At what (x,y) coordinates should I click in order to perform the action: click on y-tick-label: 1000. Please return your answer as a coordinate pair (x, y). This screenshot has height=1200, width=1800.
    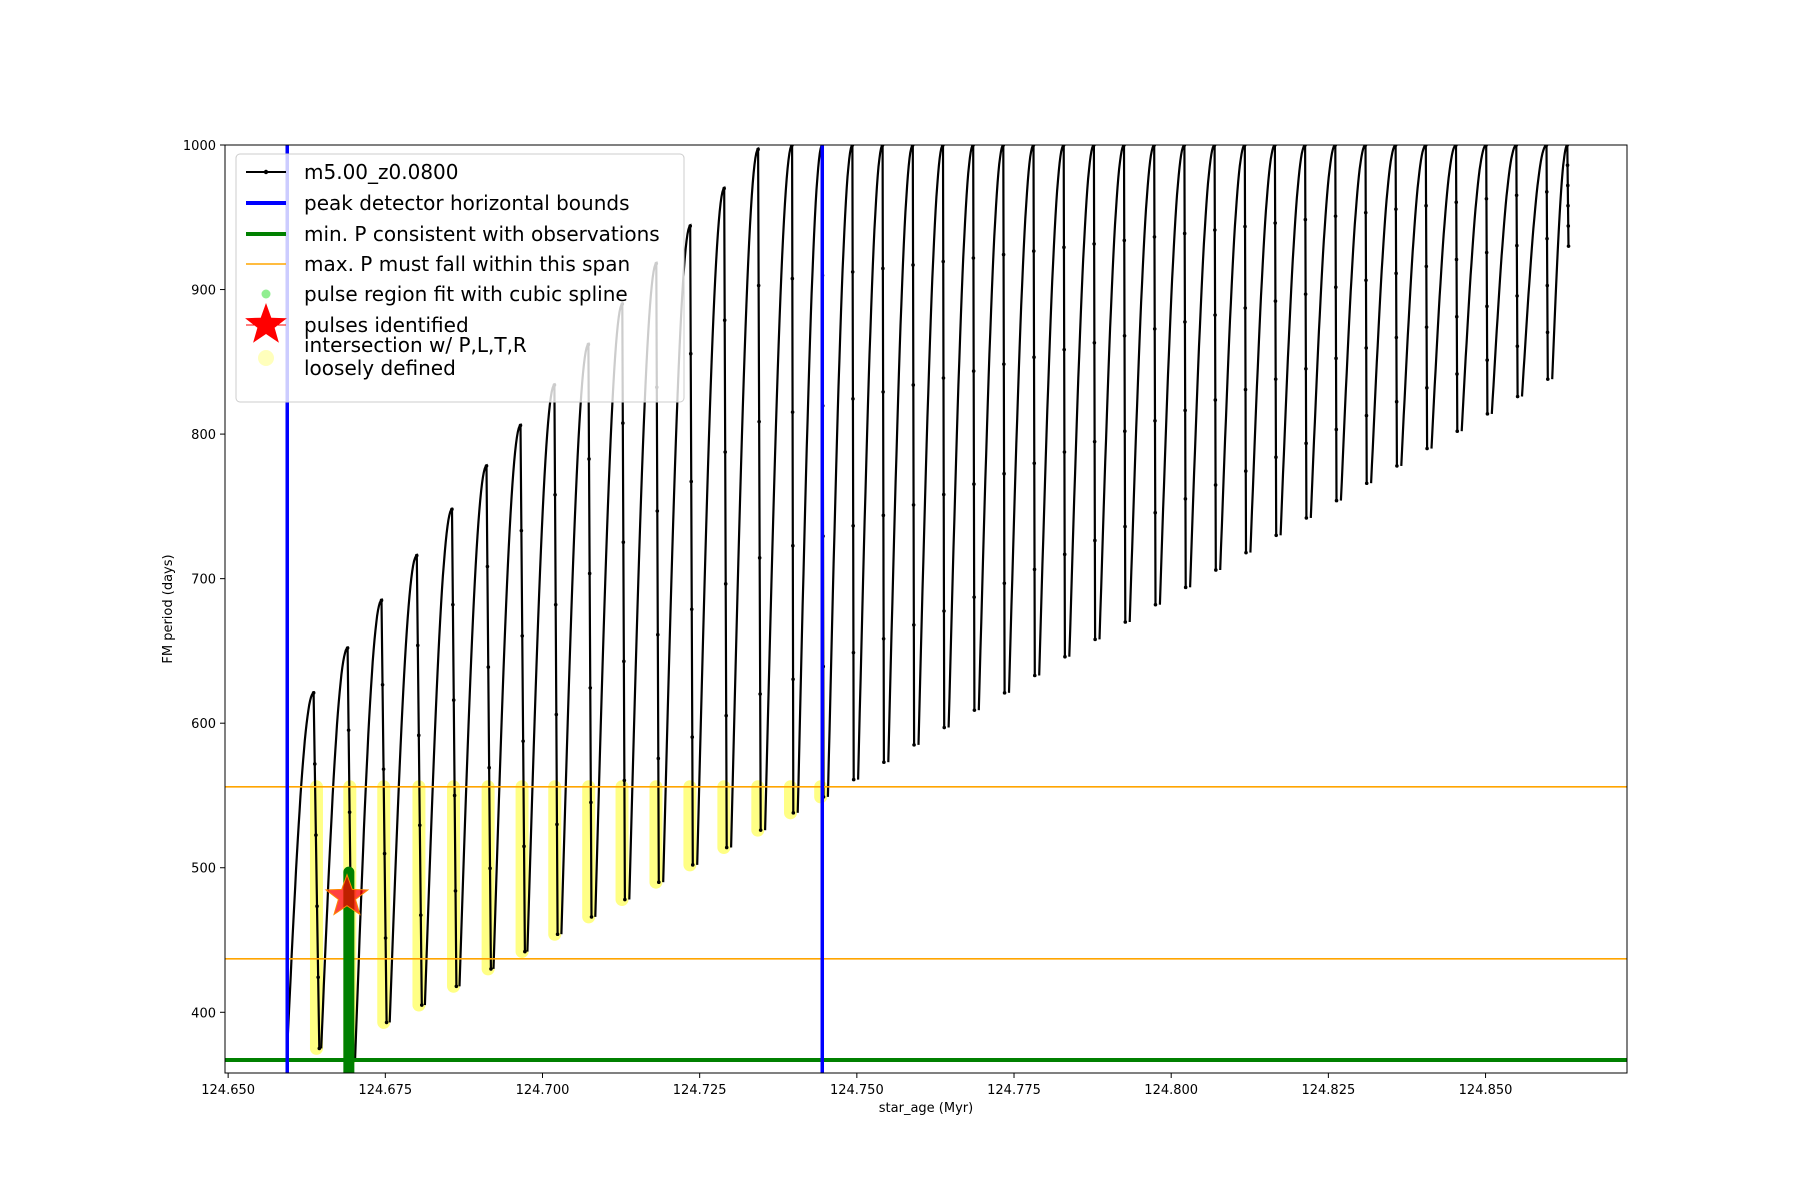
    Looking at the image, I should click on (199, 146).